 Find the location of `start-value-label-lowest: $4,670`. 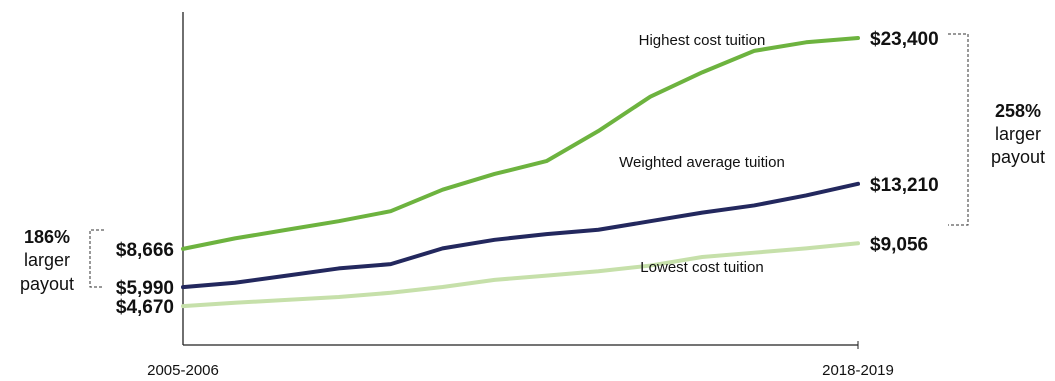

start-value-label-lowest: $4,670 is located at coordinates (145, 307).